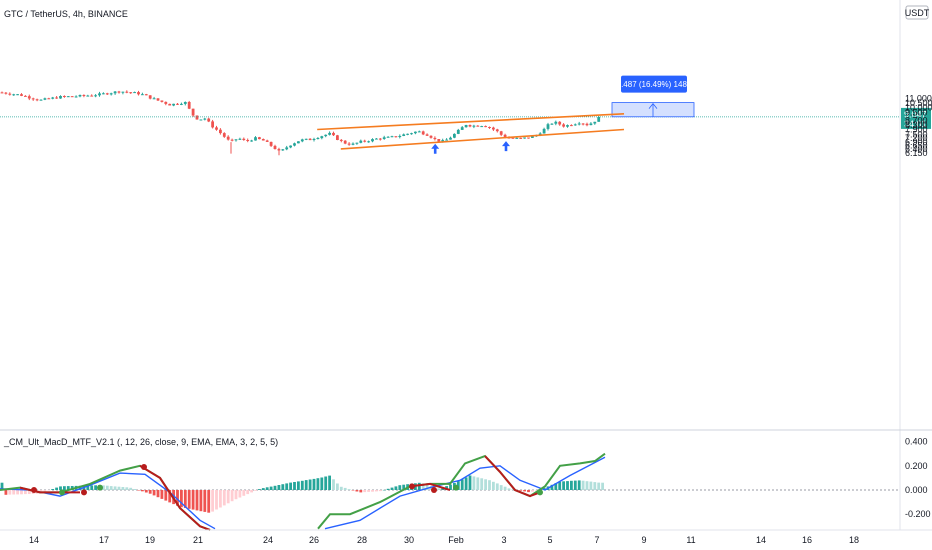 This screenshot has width=932, height=550. What do you see at coordinates (916, 146) in the screenshot?
I see `price-tick-label: 6.650` at bounding box center [916, 146].